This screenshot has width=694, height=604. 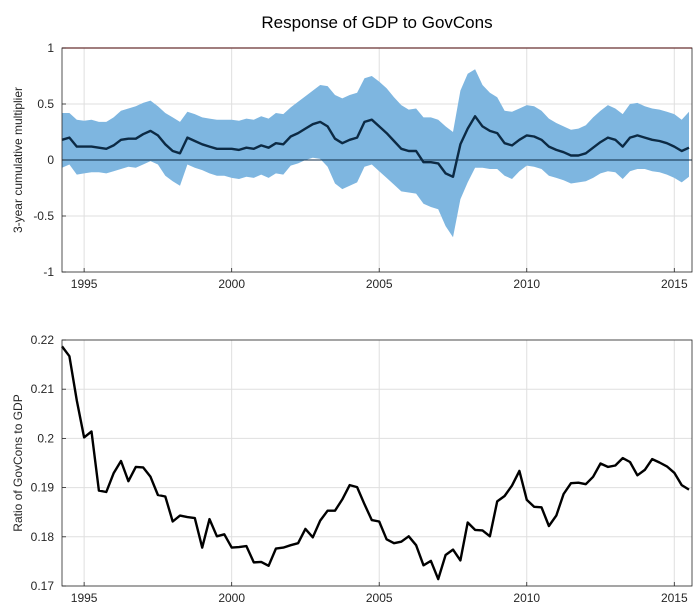 What do you see at coordinates (48, 272) in the screenshot?
I see `y-tick-label-0: -1` at bounding box center [48, 272].